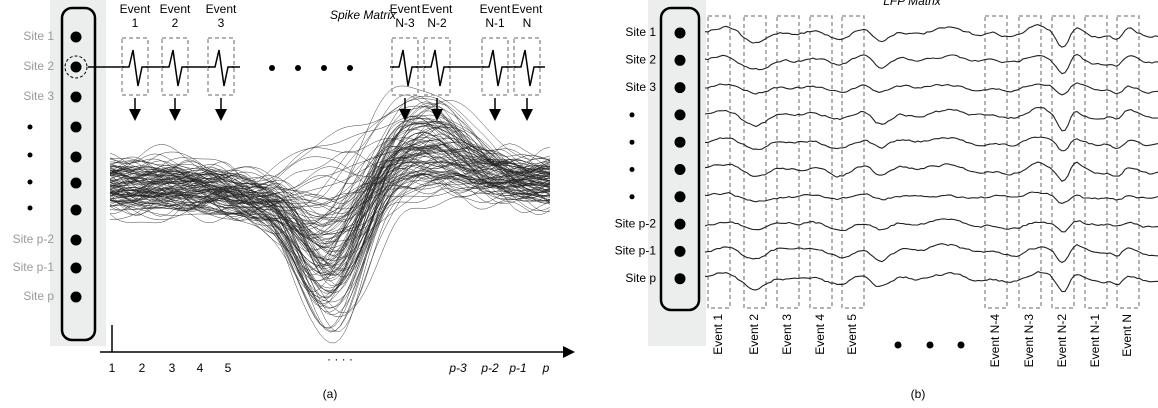  Describe the element at coordinates (363, 15) in the screenshot. I see `panel-a-title: Spike Matrix` at that location.